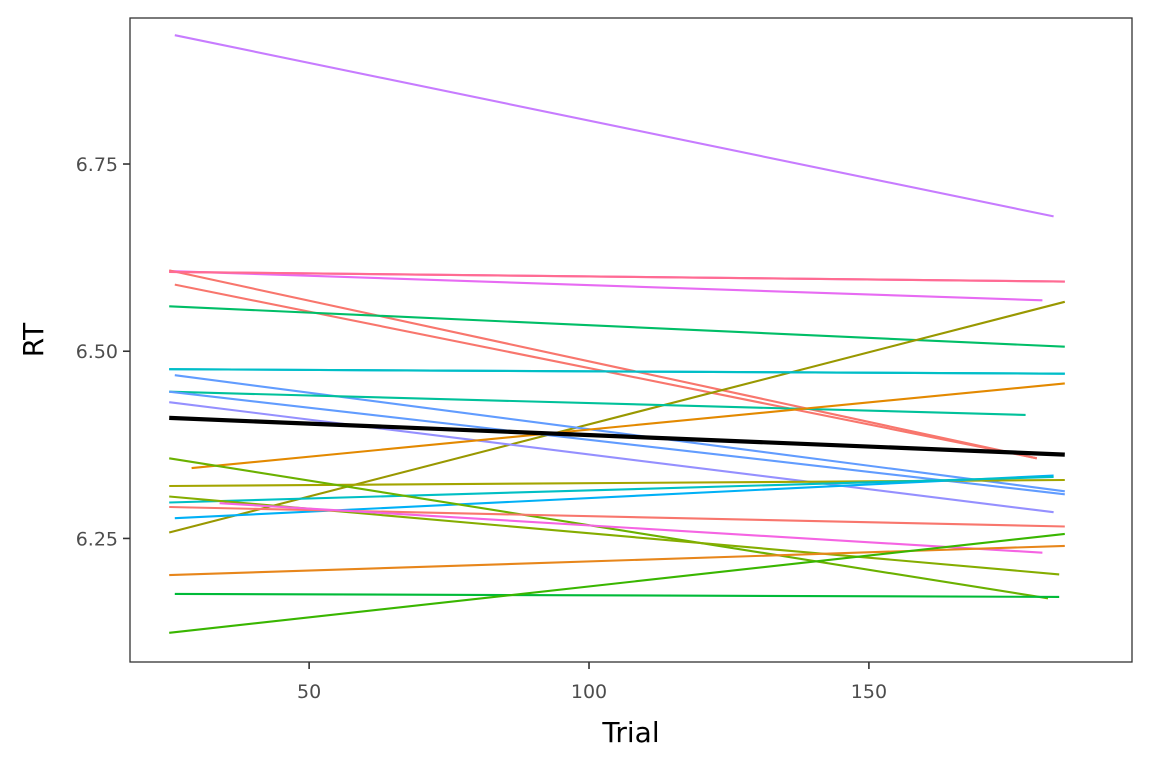 This screenshot has height=768, width=1152. I want to click on x-axis-title: Trial, so click(630, 732).